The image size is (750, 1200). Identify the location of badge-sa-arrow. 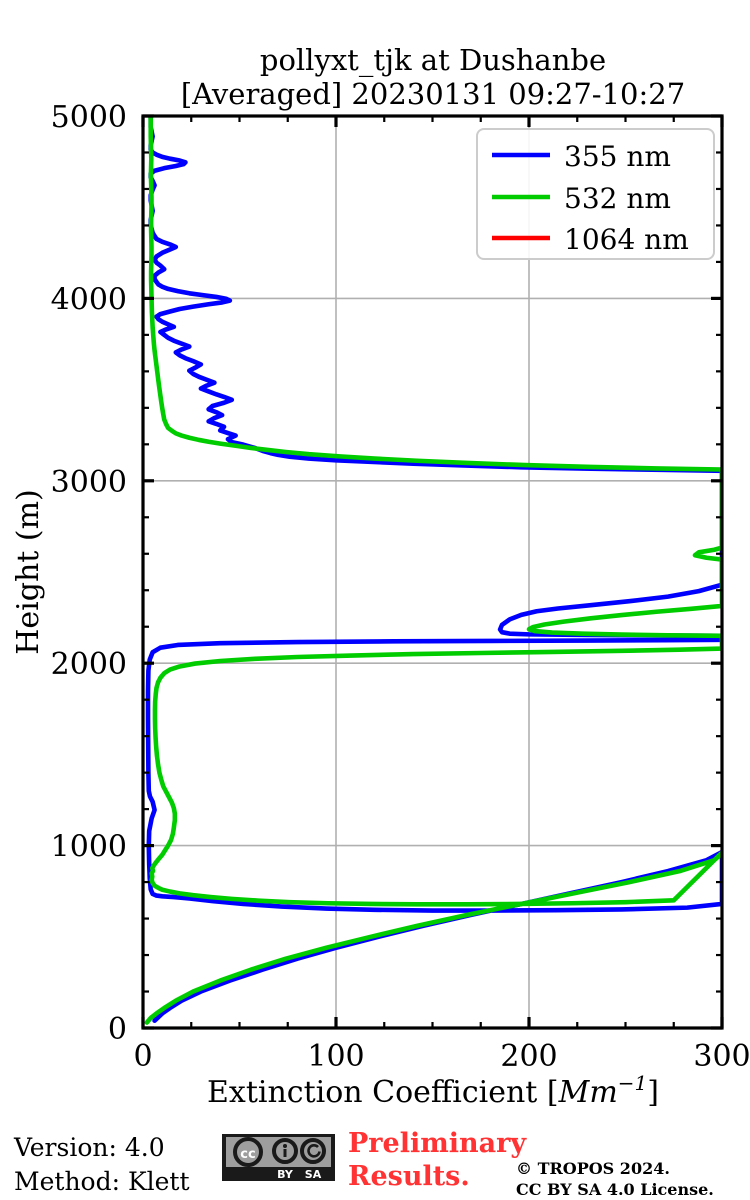
(314, 1151).